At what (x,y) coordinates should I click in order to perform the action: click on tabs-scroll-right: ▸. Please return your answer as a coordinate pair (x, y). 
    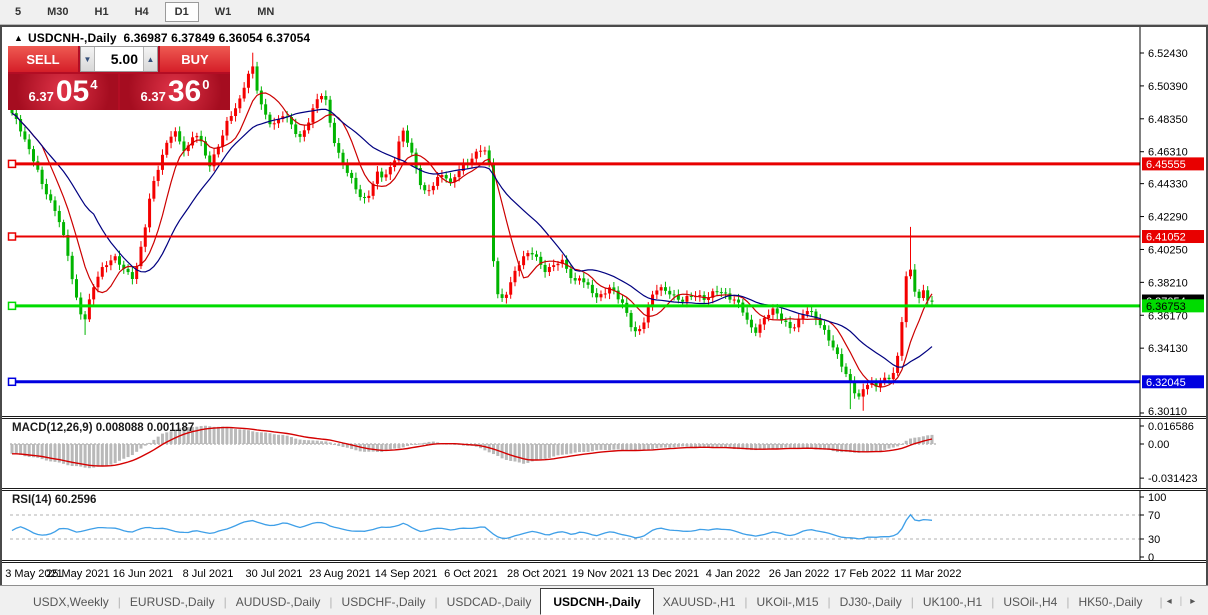
    Looking at the image, I should click on (1193, 601).